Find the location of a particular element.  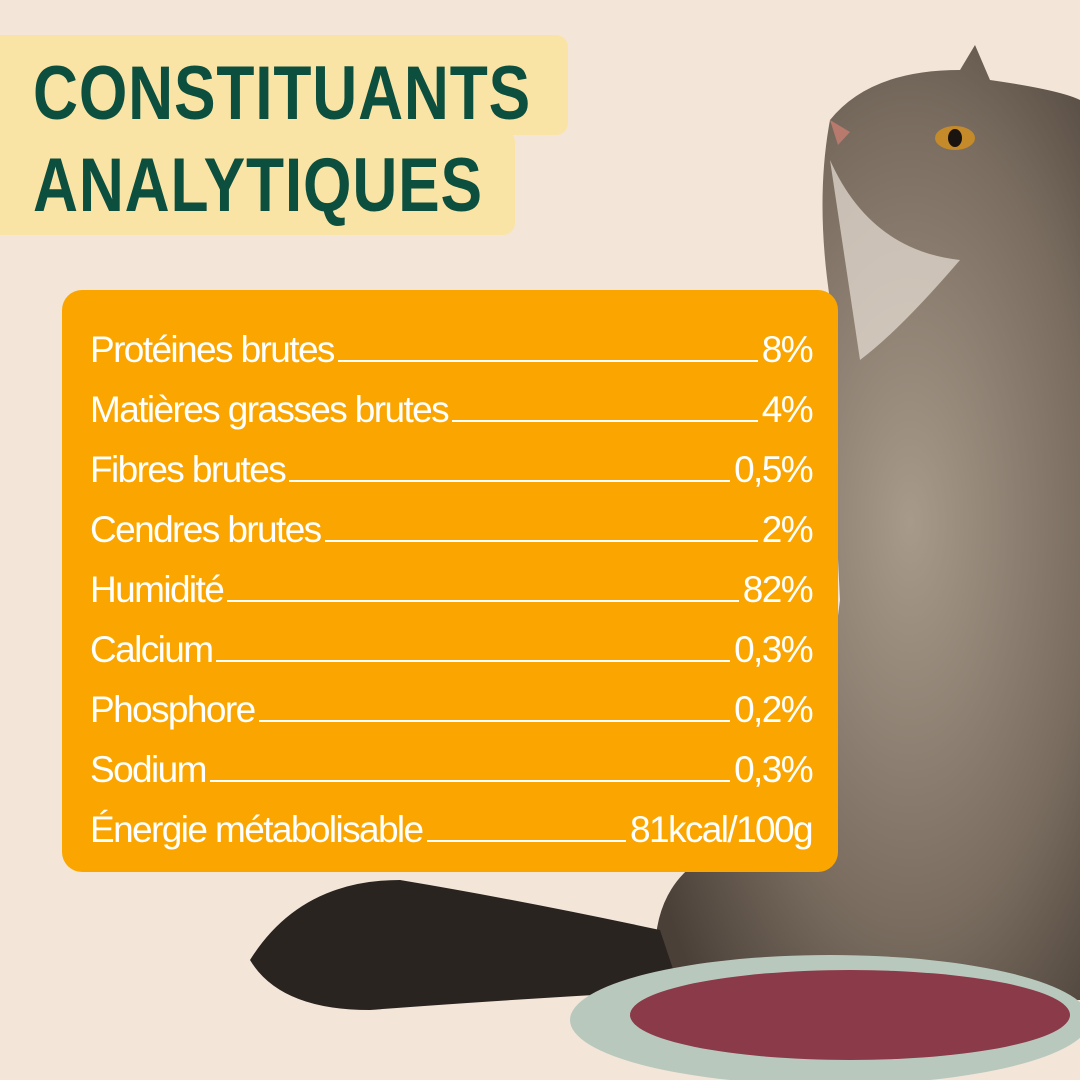

constituent-value: 2% is located at coordinates (787, 529).